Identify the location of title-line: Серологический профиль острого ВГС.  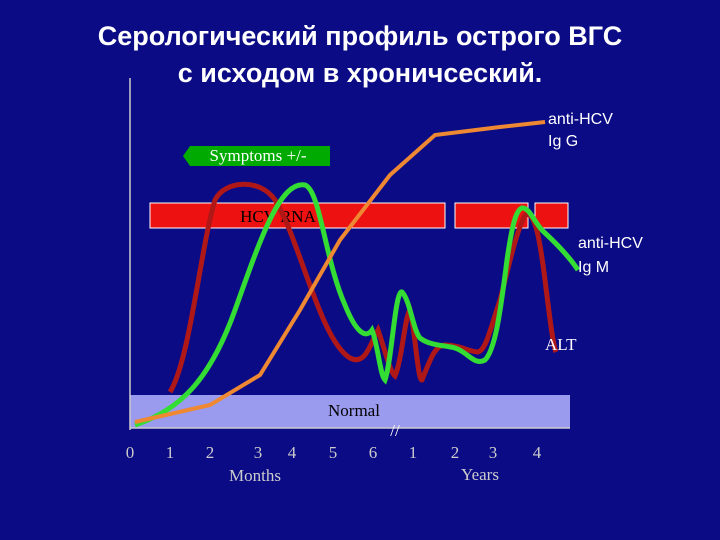
(360, 36).